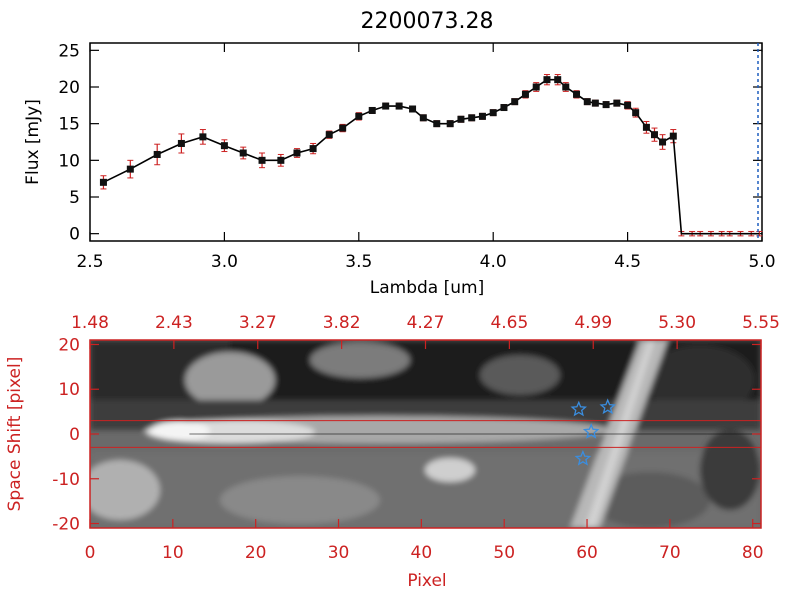 The width and height of the screenshot is (800, 600). What do you see at coordinates (670, 553) in the screenshot?
I see `image-x-tick-label: 70` at bounding box center [670, 553].